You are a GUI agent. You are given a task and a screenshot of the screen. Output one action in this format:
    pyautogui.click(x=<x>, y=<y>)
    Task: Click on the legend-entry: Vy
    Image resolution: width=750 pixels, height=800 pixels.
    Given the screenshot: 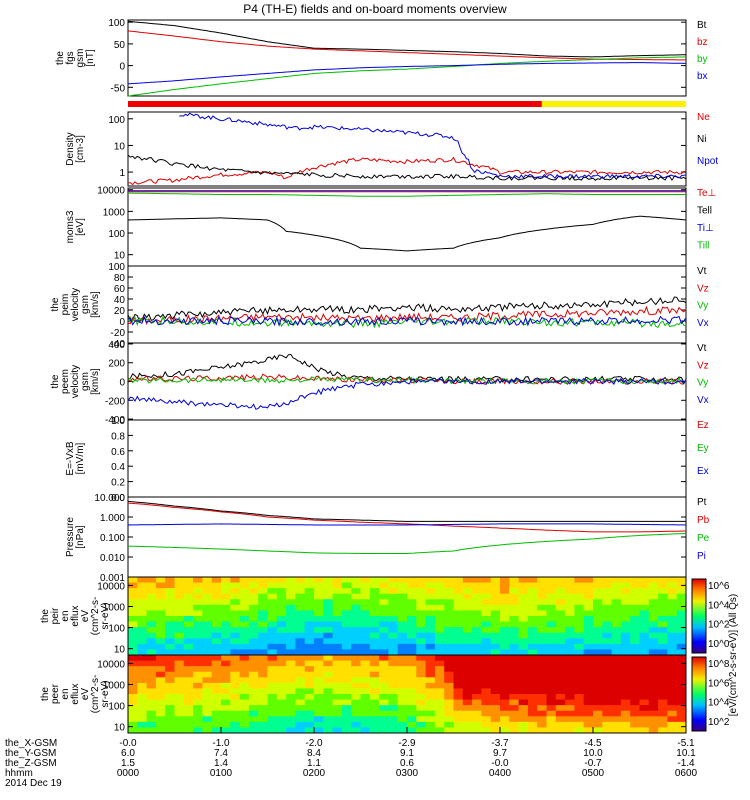 What is the action you would take?
    pyautogui.click(x=702, y=306)
    